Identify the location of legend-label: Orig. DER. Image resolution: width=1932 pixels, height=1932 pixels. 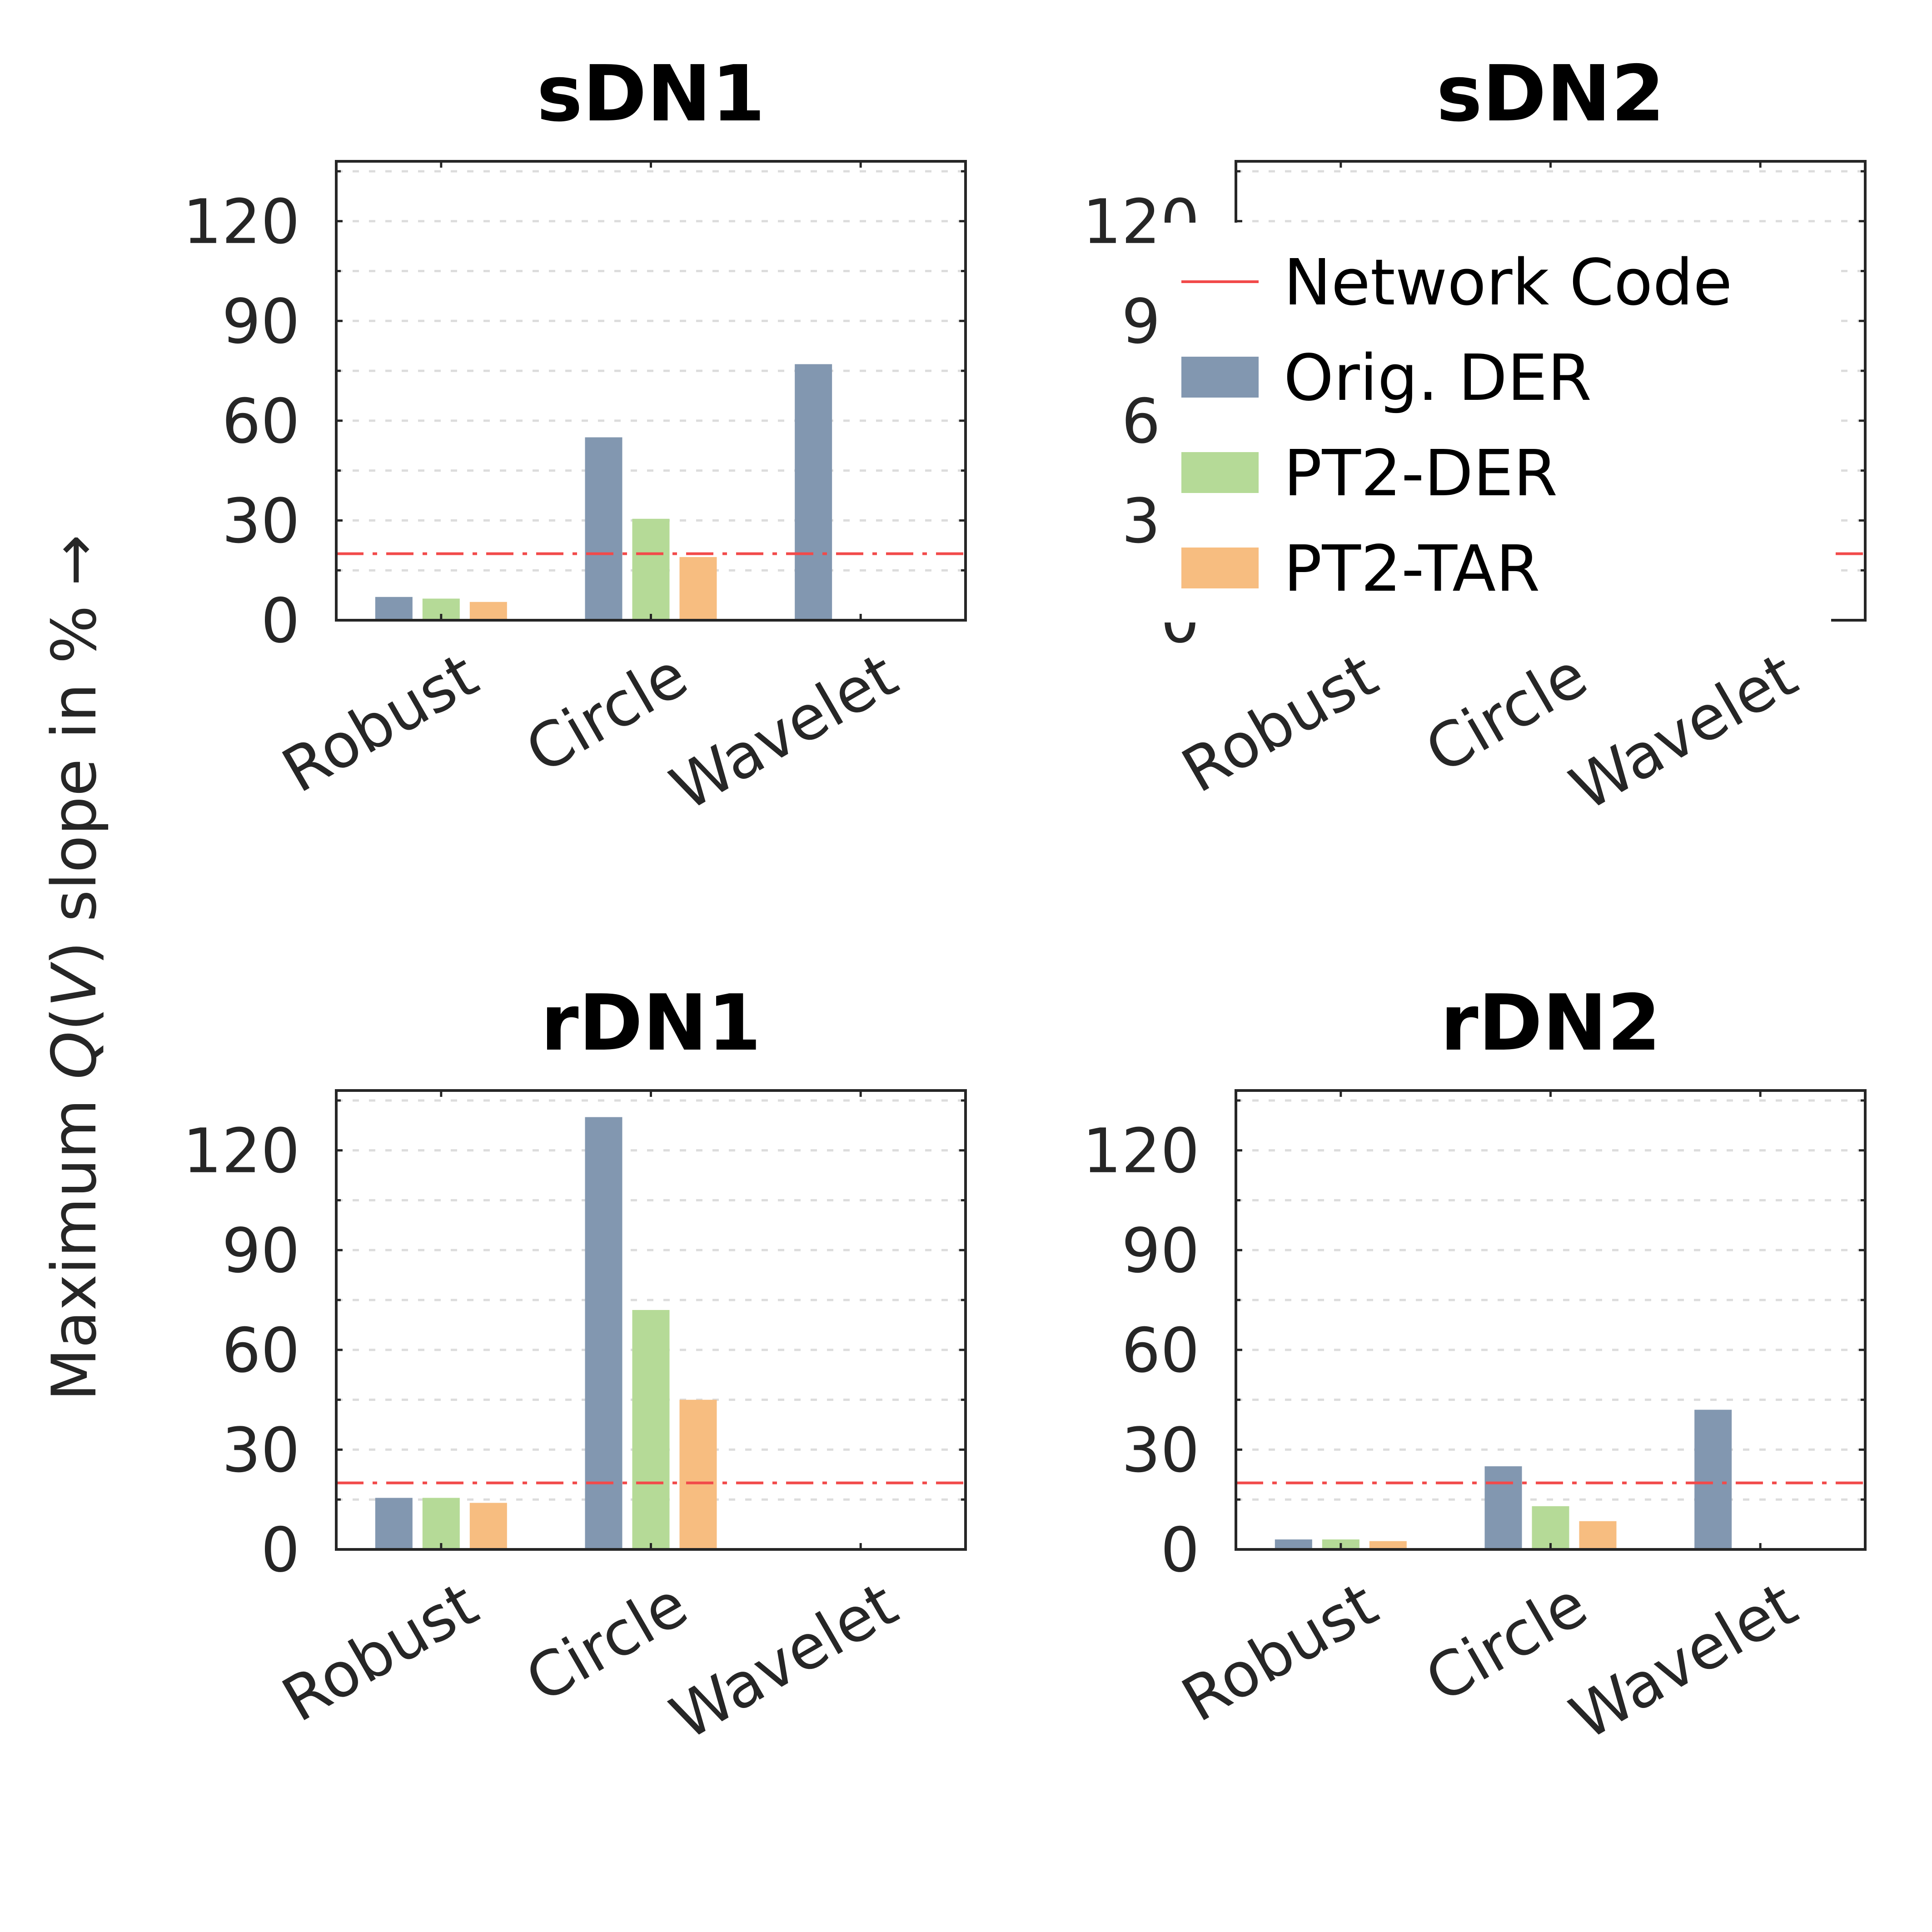
(1438, 378).